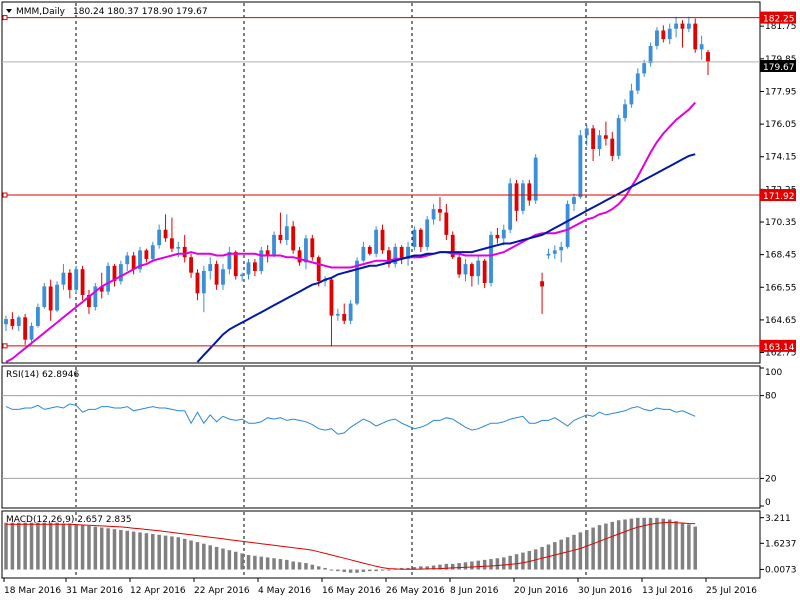 This screenshot has width=800, height=600. I want to click on price-tick-label: 162.75, so click(781, 354).